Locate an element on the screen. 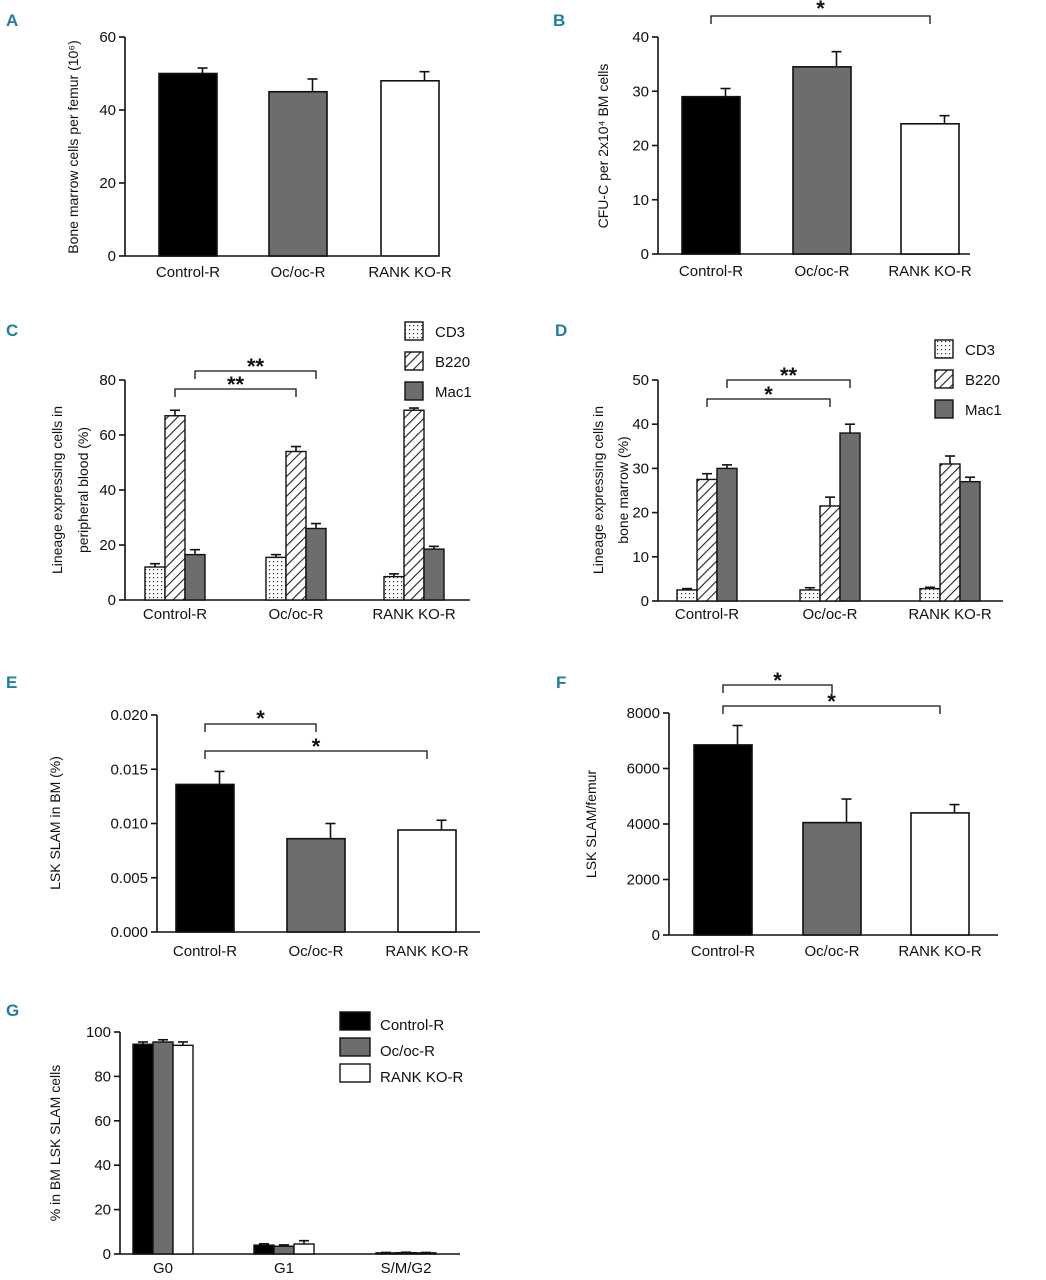  panel-letter: F is located at coordinates (561, 682).